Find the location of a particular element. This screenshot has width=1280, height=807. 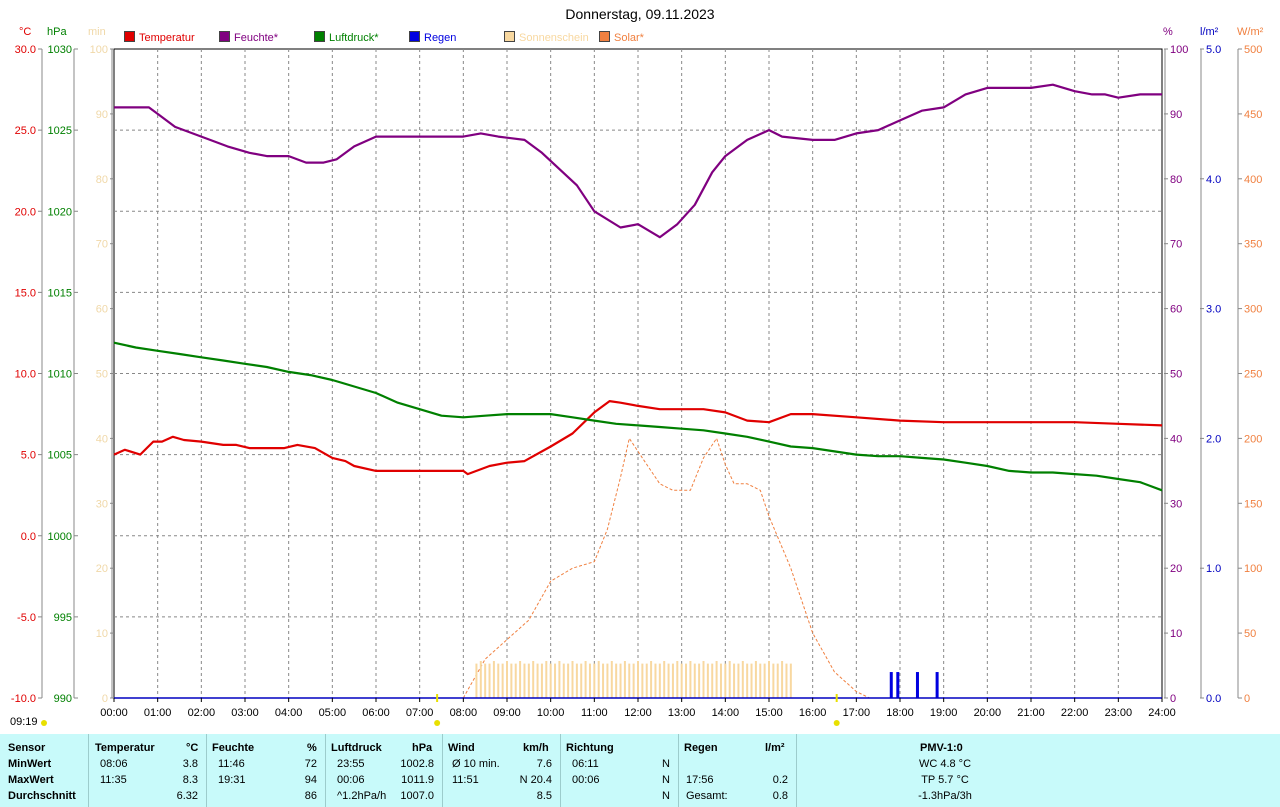

table-cell-temp-val: 6.32 is located at coordinates (187, 796).